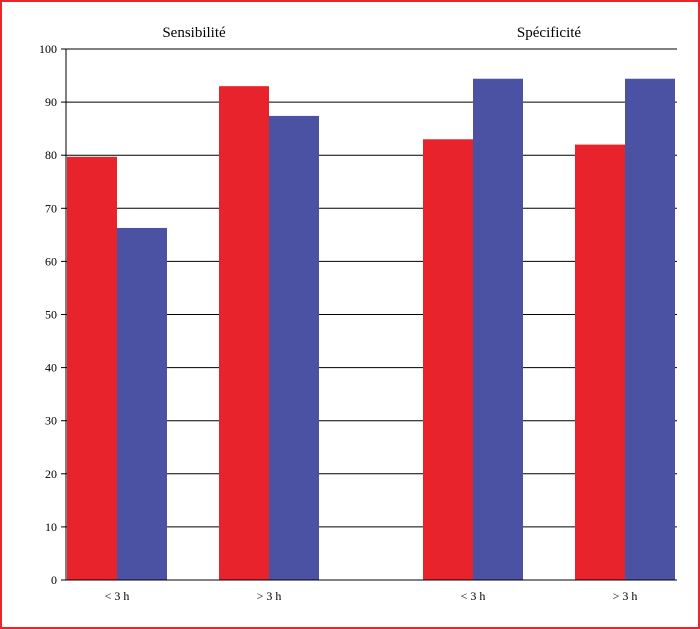  Describe the element at coordinates (51, 474) in the screenshot. I see `y-tick-label: 20` at that location.